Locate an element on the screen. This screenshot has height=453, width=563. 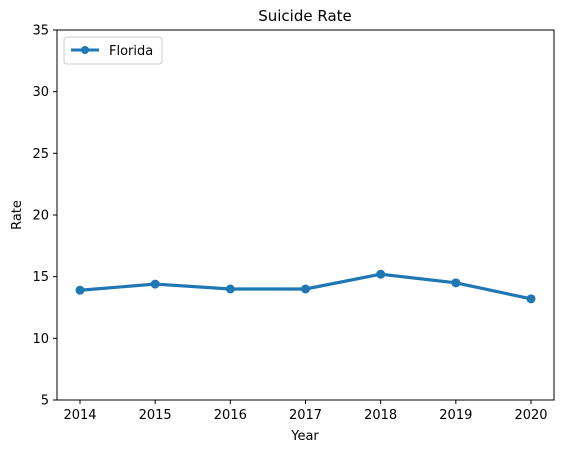
y-axis-label: Rate is located at coordinates (17, 215).